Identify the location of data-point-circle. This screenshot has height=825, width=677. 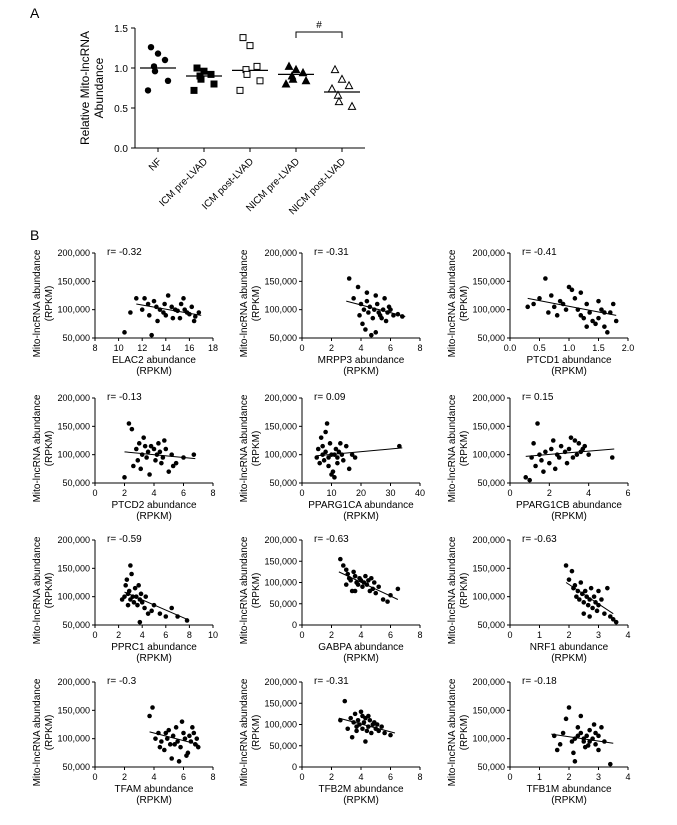
(154, 66).